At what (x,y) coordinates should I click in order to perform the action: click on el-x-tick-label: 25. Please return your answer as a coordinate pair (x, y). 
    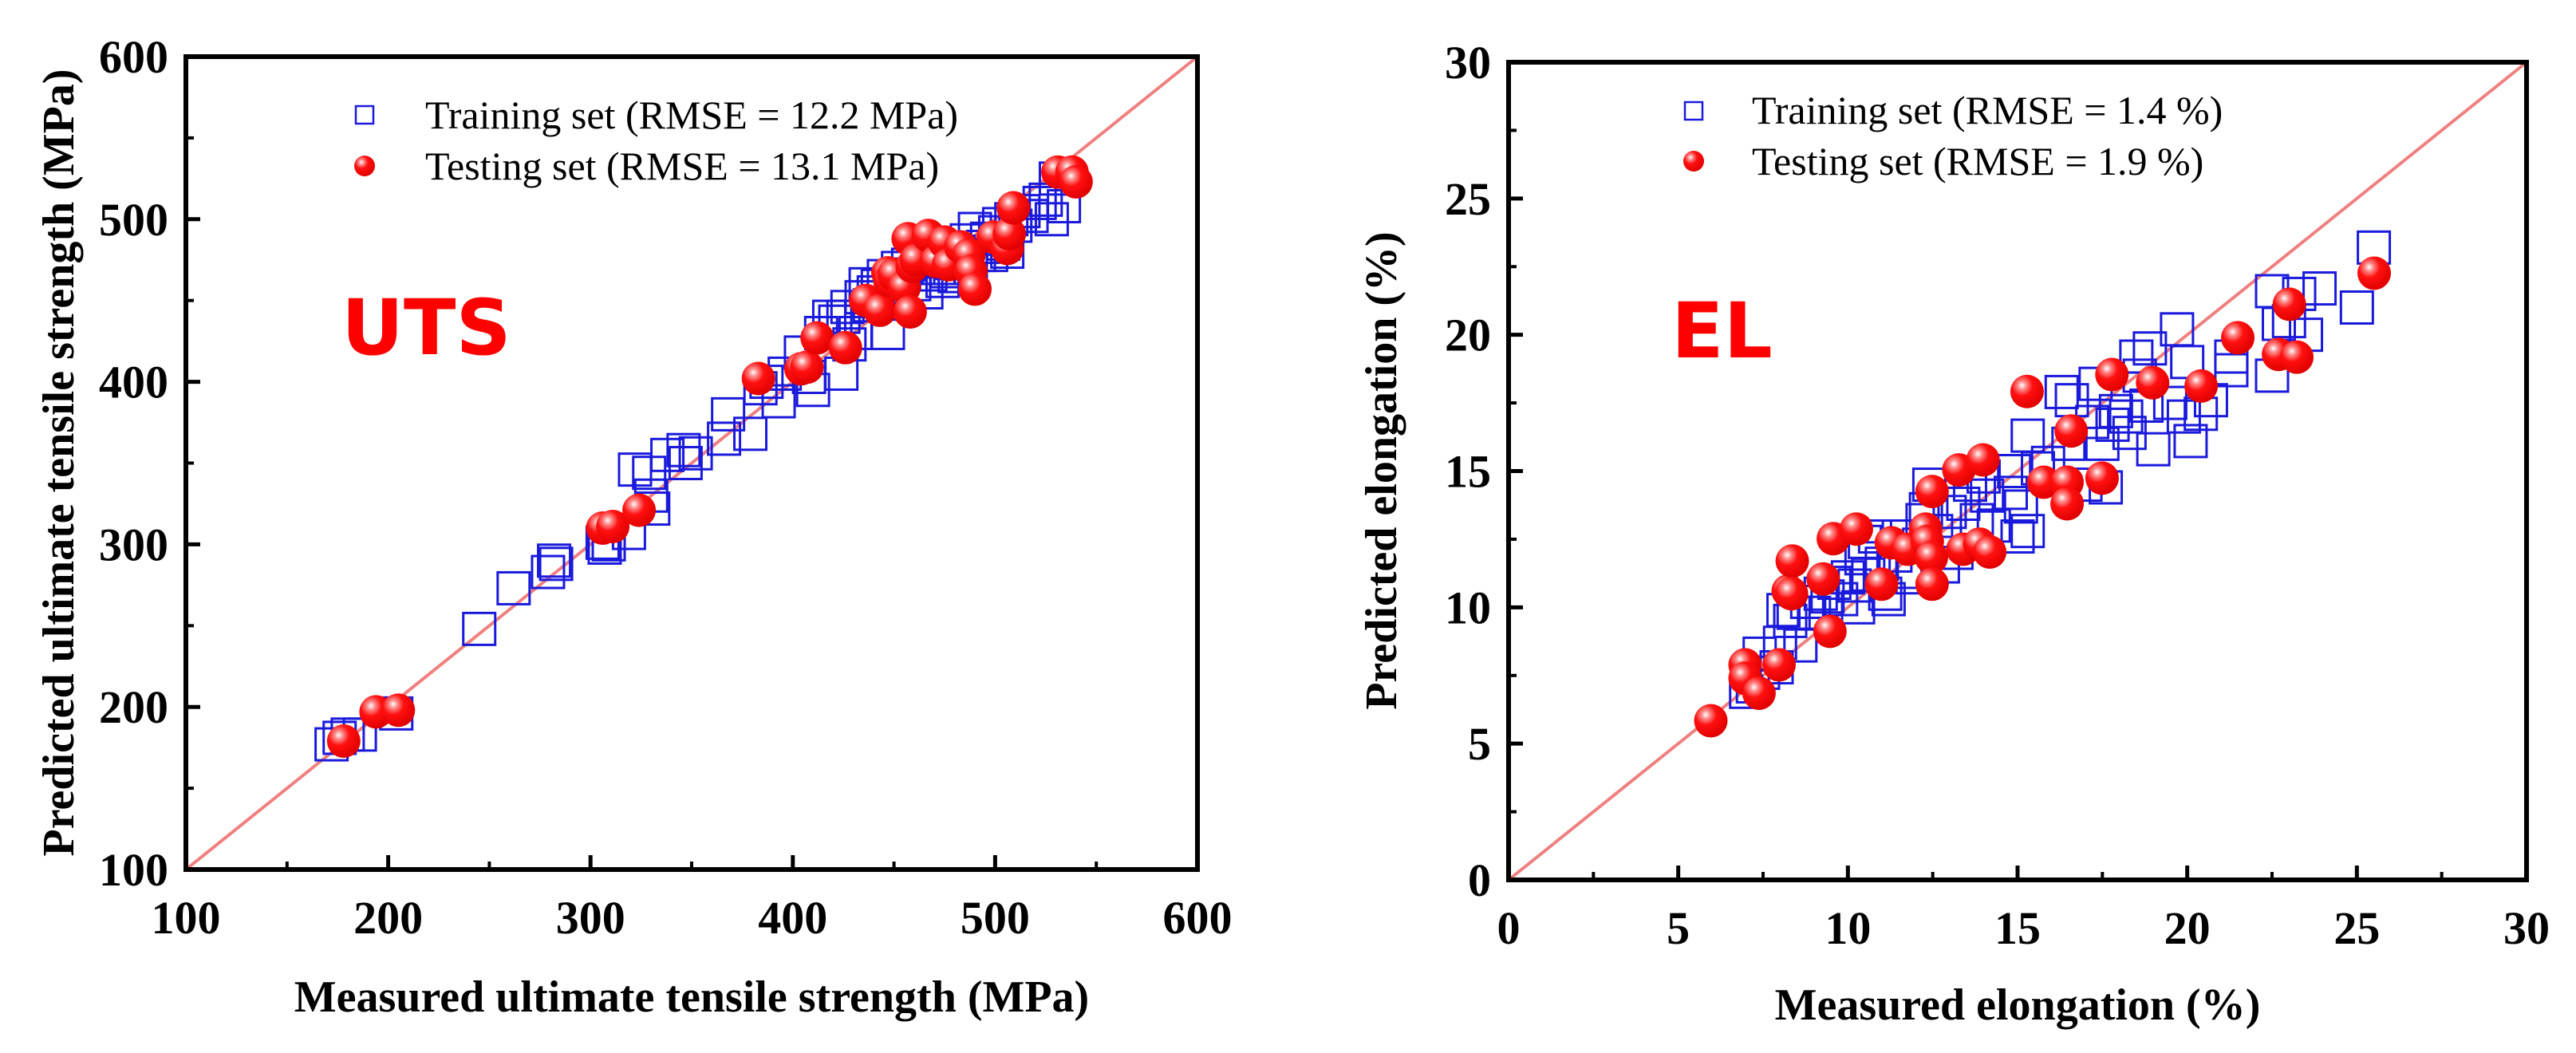
    Looking at the image, I should click on (2356, 928).